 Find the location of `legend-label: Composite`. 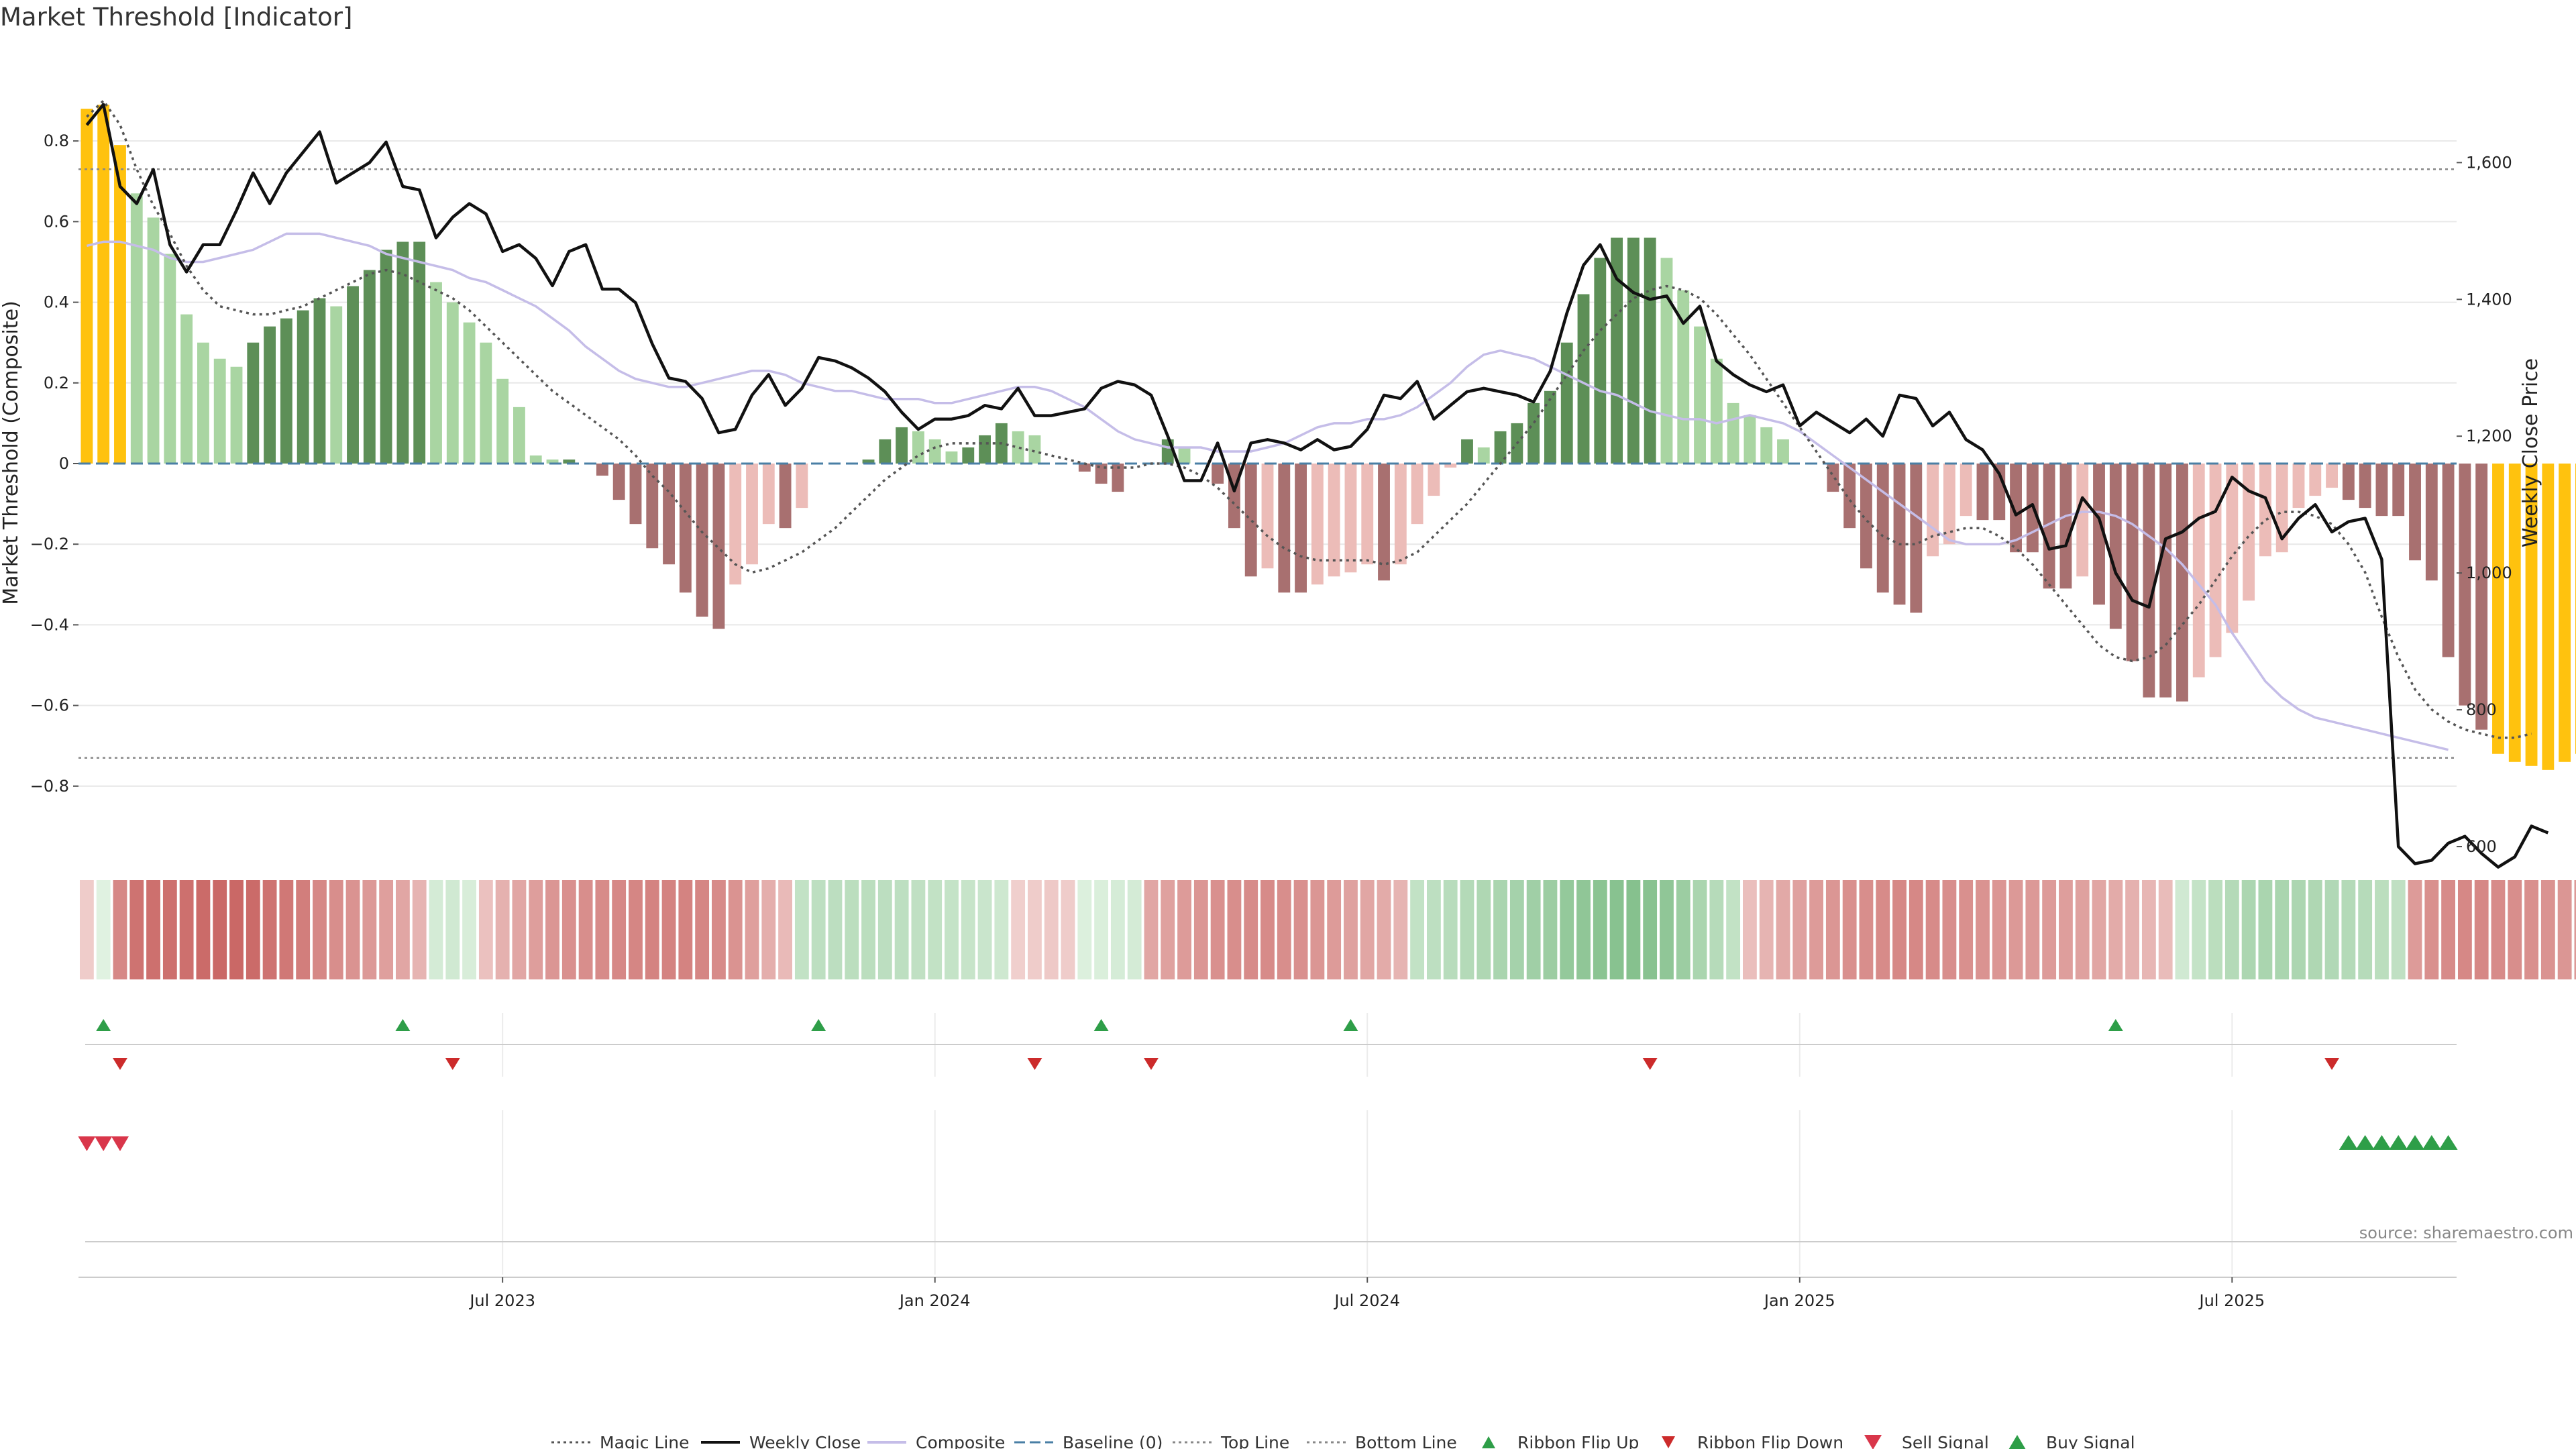

legend-label: Composite is located at coordinates (960, 1441).